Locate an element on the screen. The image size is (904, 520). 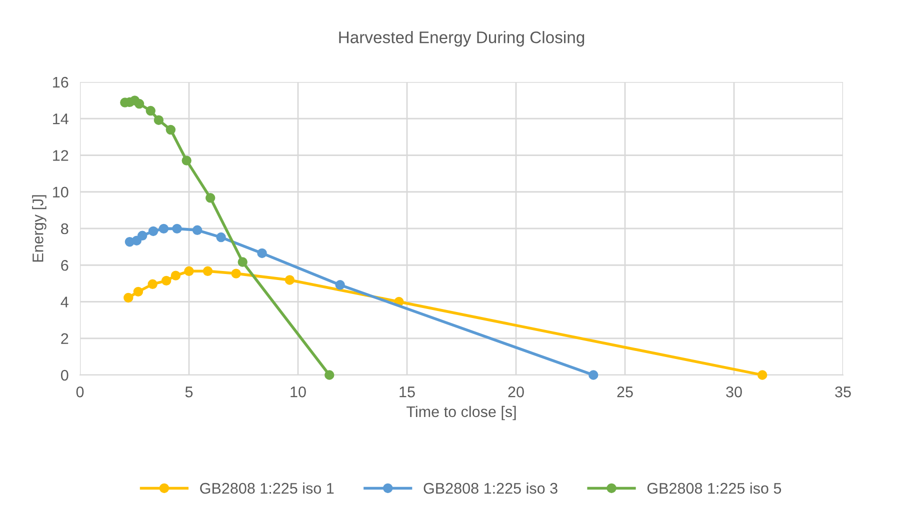
y-tick-label: 2 is located at coordinates (64, 338).